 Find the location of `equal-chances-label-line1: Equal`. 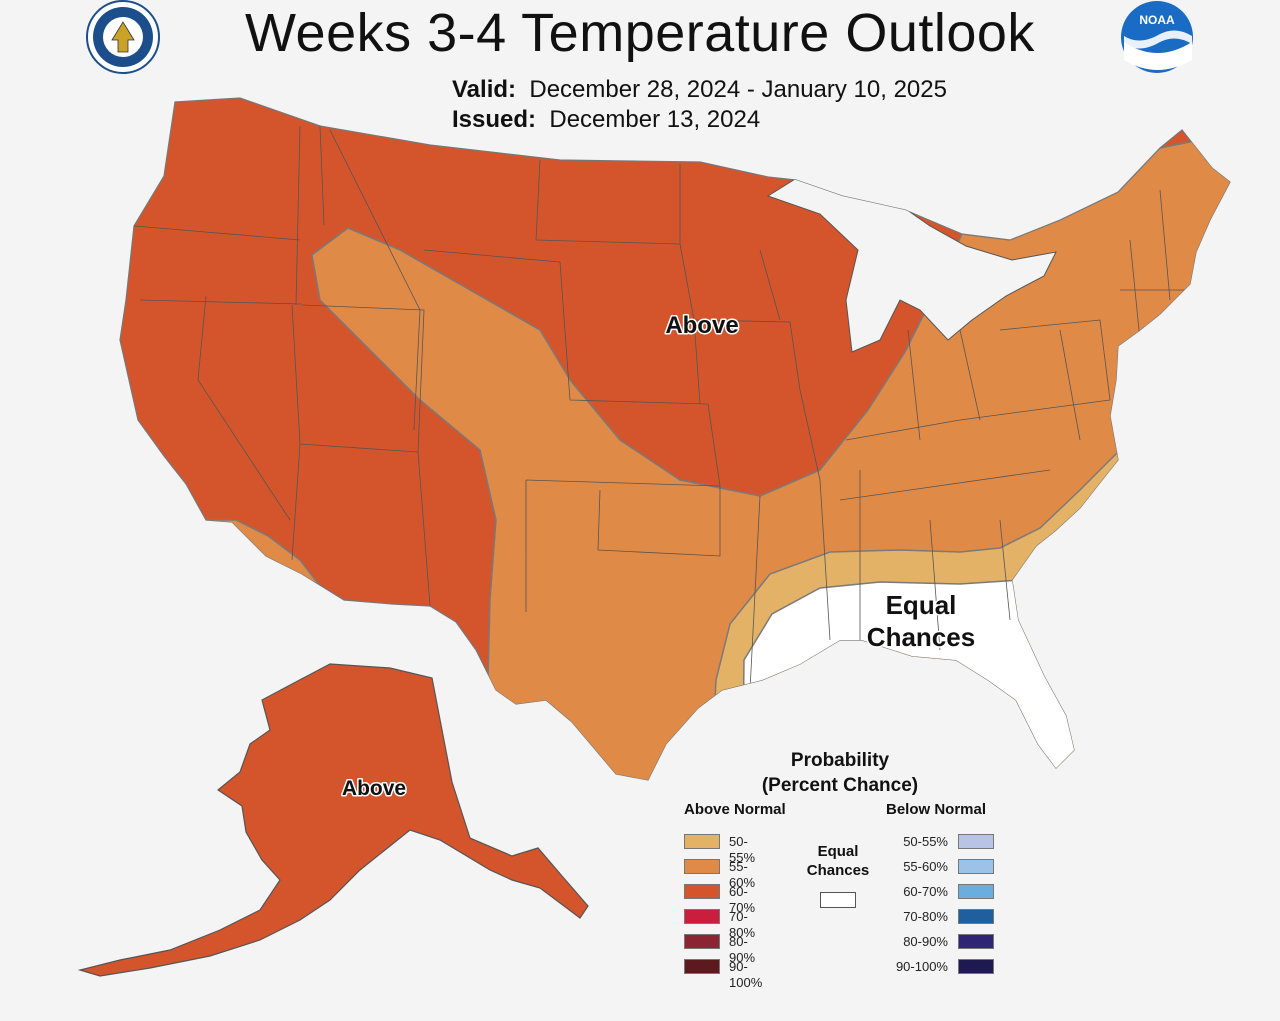

equal-chances-label-line1: Equal is located at coordinates (921, 605).